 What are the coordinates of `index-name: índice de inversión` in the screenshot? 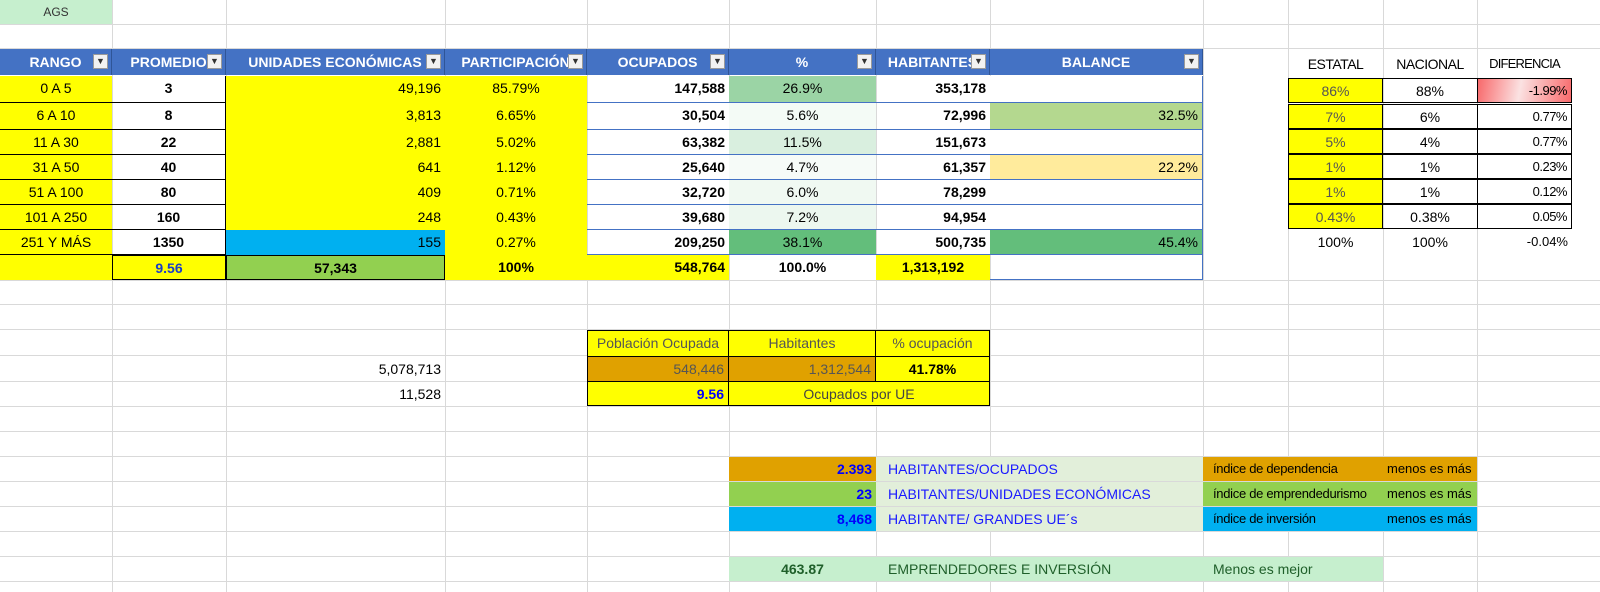 It's located at (1293, 519).